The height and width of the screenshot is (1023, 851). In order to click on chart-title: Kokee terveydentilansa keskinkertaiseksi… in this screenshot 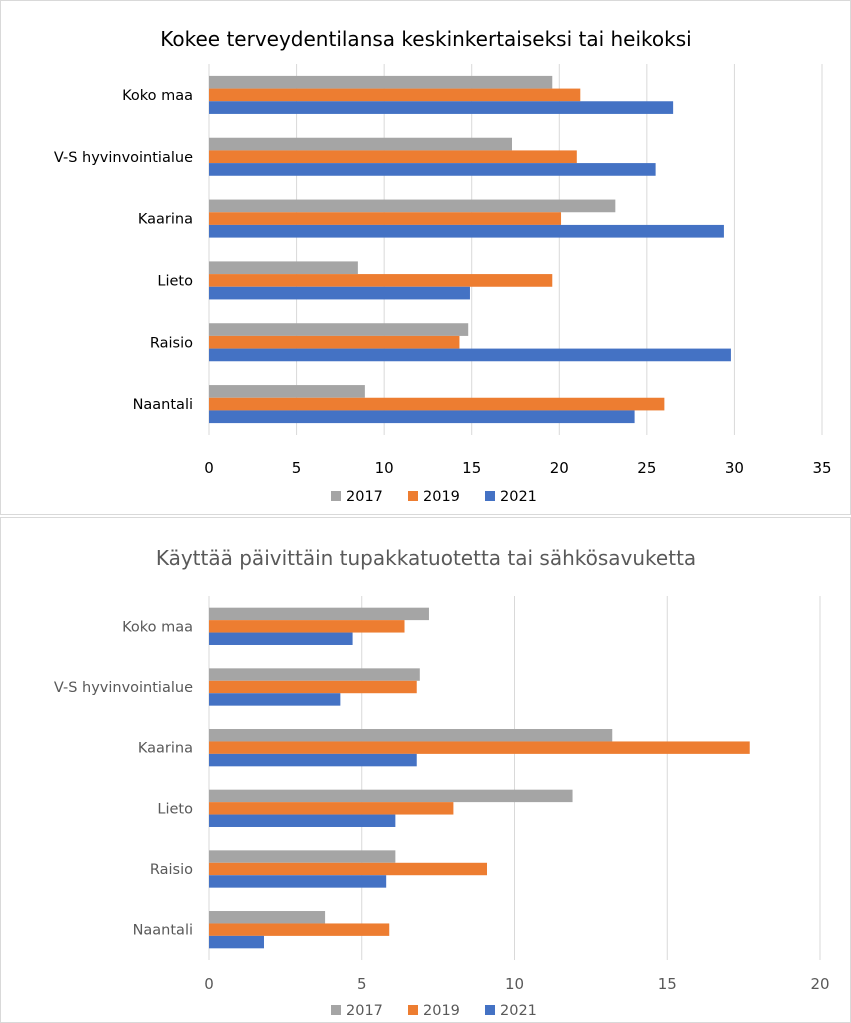, I will do `click(425, 39)`.